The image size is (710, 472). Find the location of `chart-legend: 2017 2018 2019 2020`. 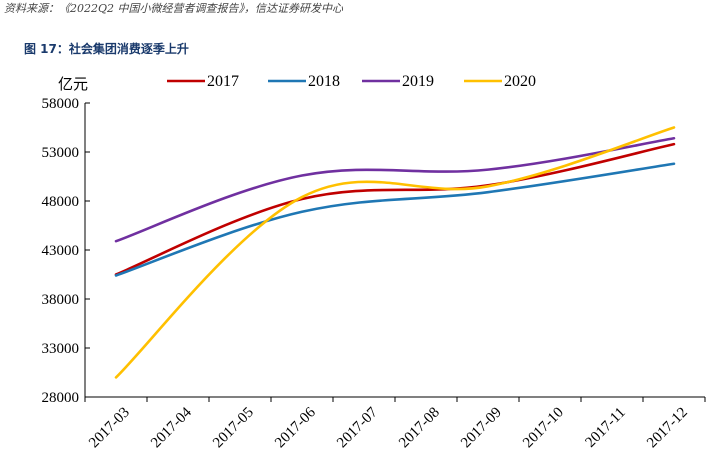

chart-legend: 2017 2018 2019 2020 is located at coordinates (351, 81).